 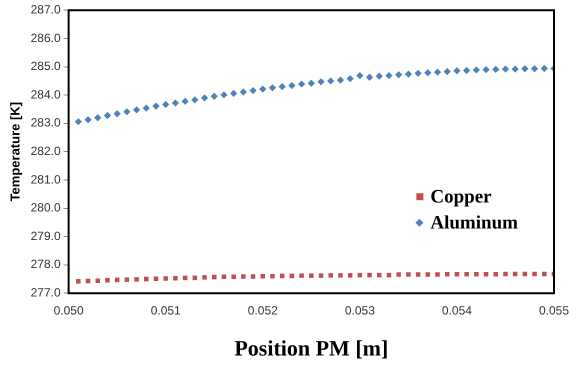 I want to click on y-tick-label: 285.0, so click(x=45, y=66).